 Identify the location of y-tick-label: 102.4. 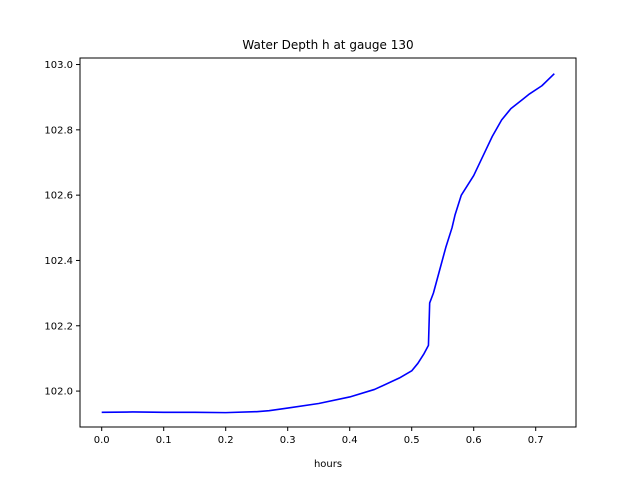
(58, 261).